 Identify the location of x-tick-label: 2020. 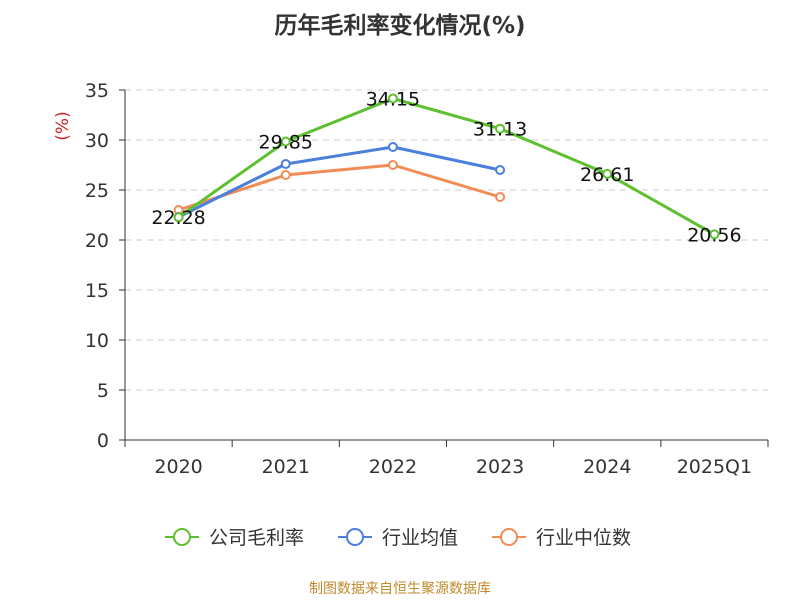
(178, 467).